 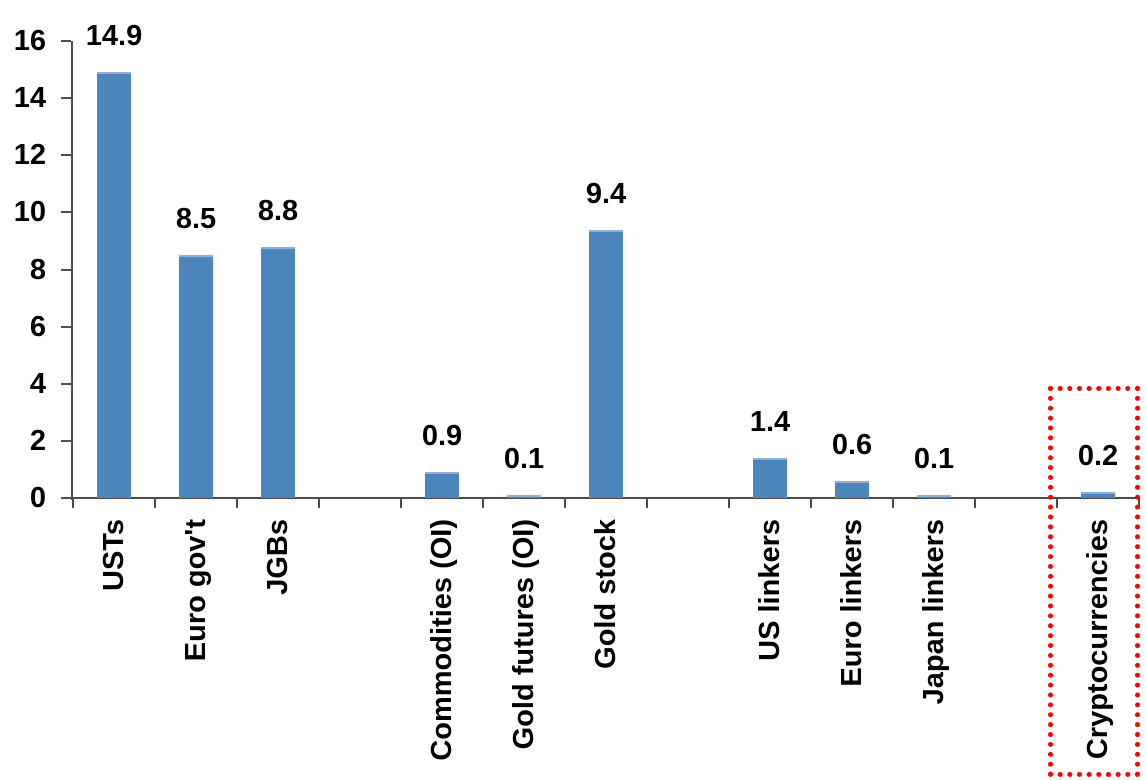 I want to click on y-axis-tick-label: 0, so click(x=37, y=498).